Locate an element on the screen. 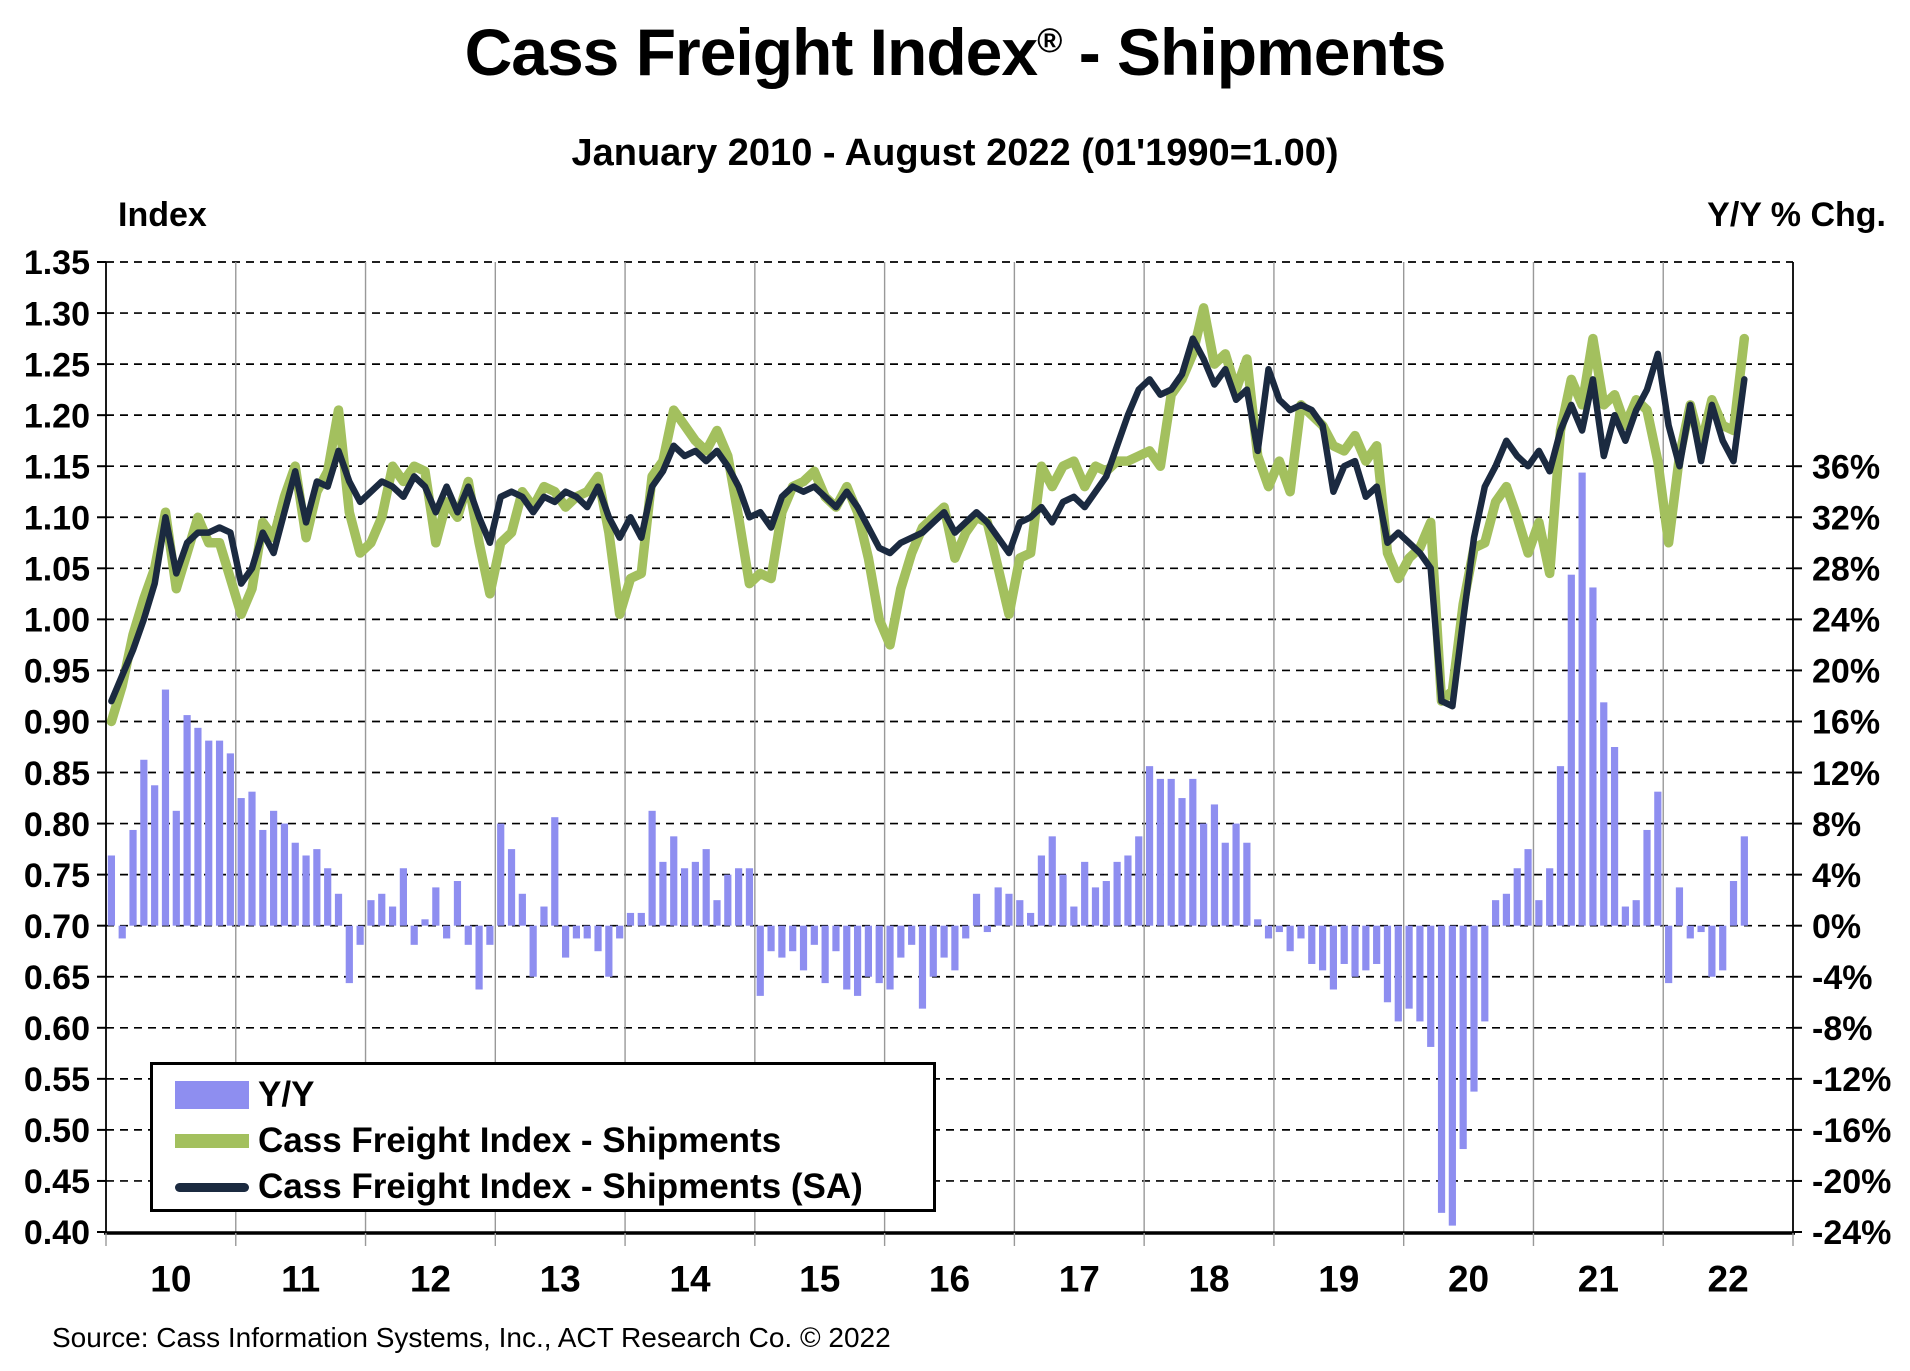 Image resolution: width=1910 pixels, height=1371 pixels. left-tick-label: 1.00 is located at coordinates (57, 621).